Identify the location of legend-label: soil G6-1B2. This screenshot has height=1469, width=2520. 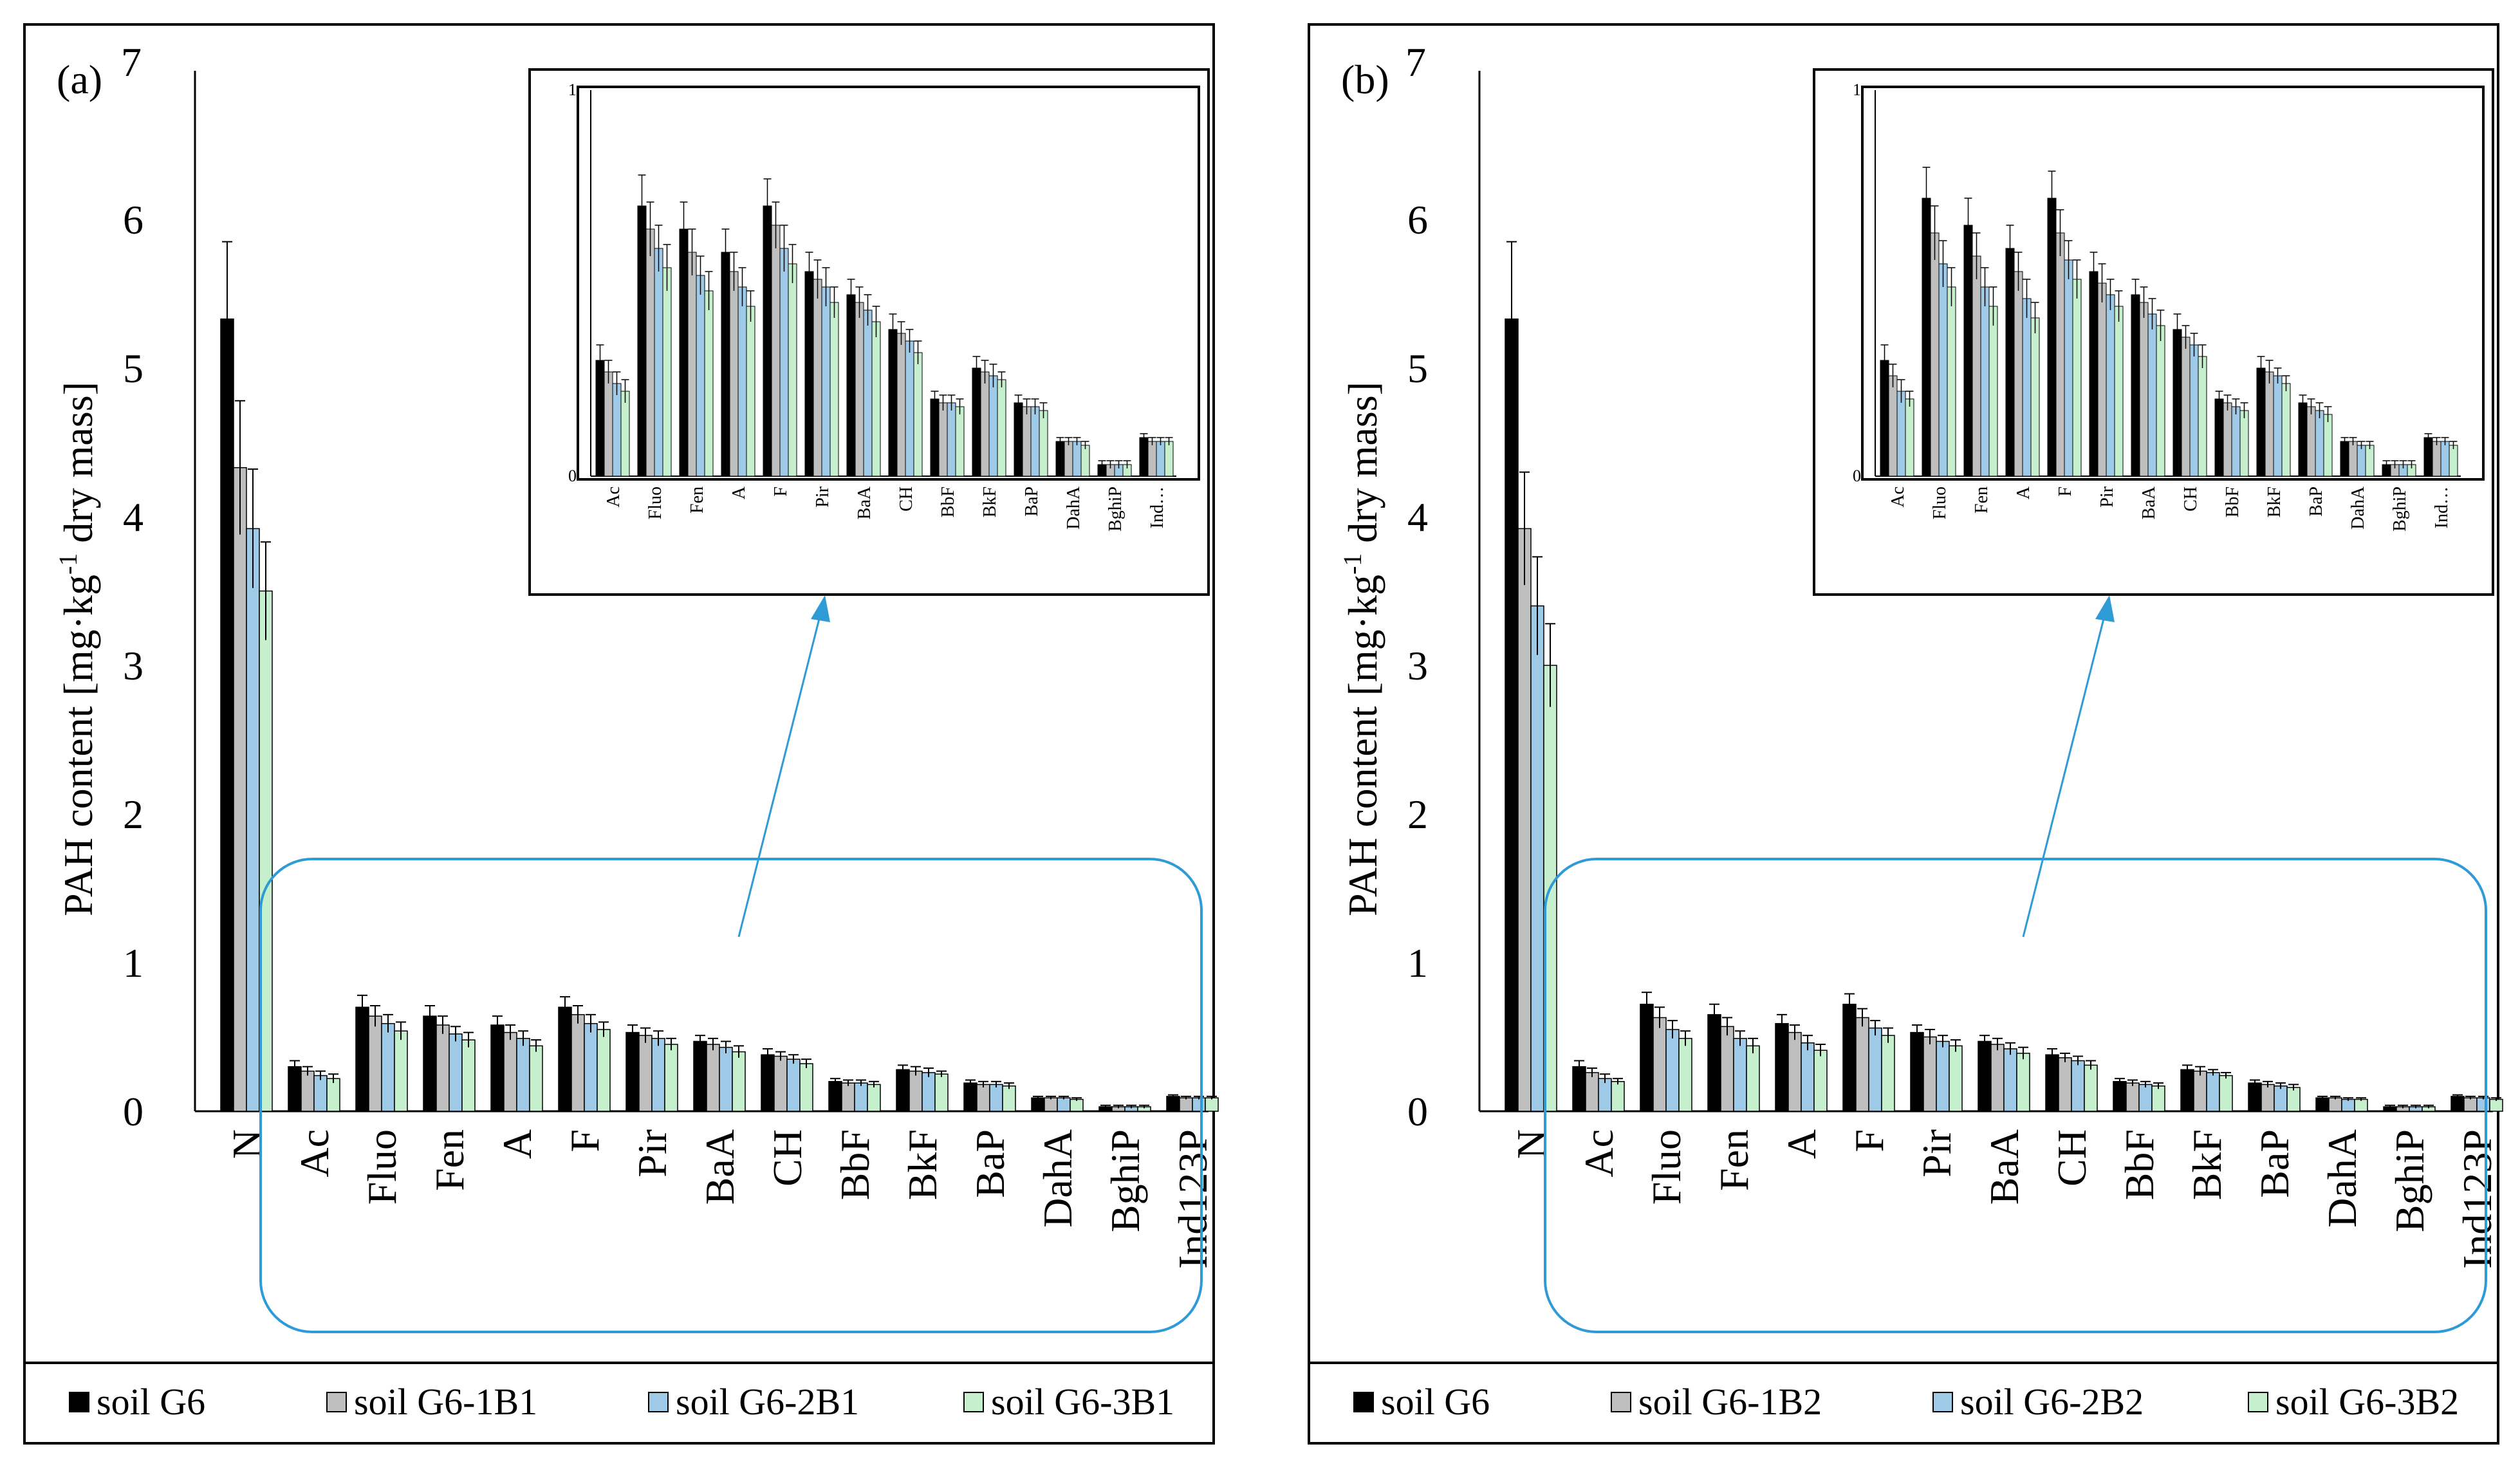
(1730, 1402).